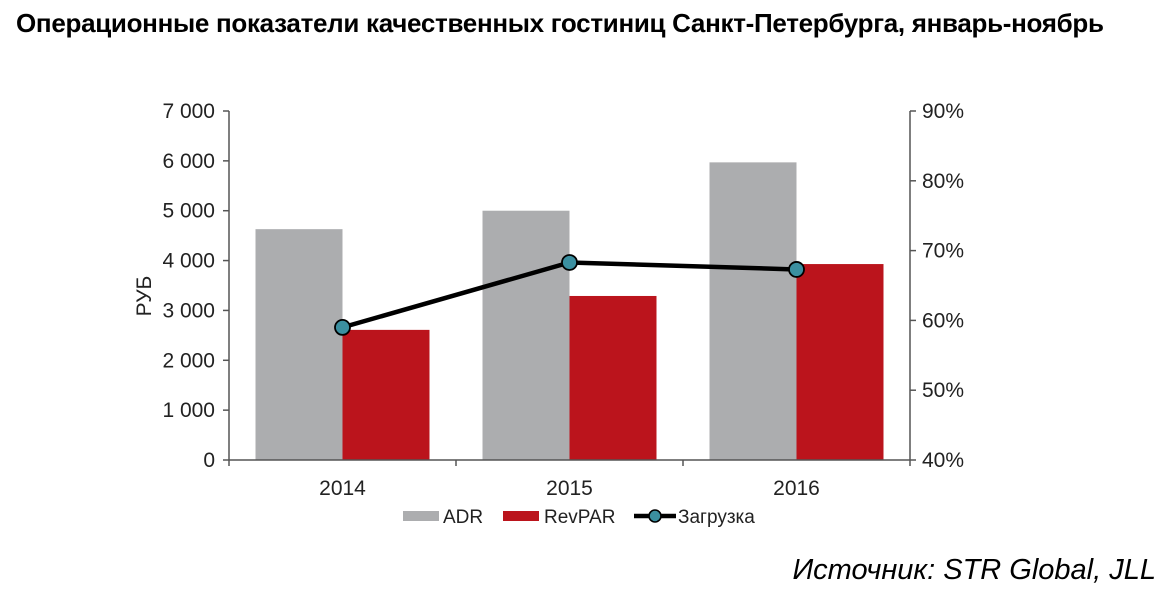  I want to click on y-tick-label-right: 80%, so click(943, 181).